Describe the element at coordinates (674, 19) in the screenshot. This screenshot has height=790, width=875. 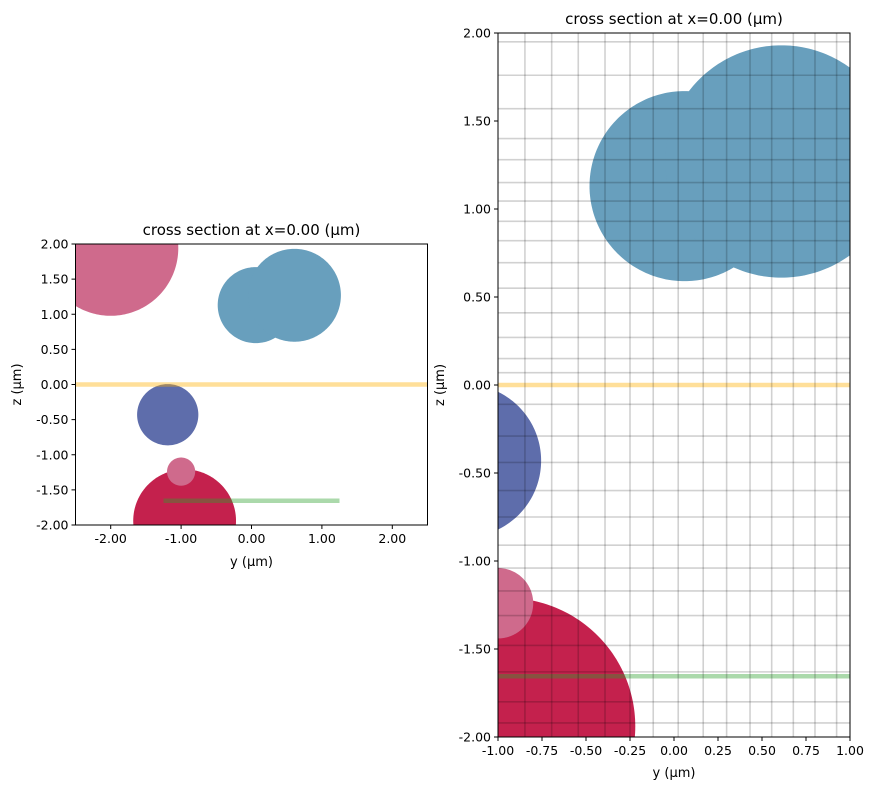
I see `right-plot-title: cross section at x=0.00 (μm)` at that location.